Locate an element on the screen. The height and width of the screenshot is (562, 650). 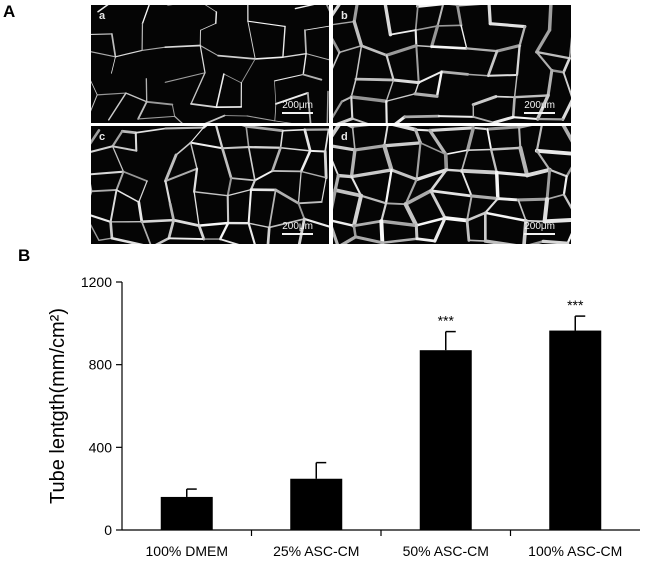
micrograph-a: a 200μm is located at coordinates (210, 64).